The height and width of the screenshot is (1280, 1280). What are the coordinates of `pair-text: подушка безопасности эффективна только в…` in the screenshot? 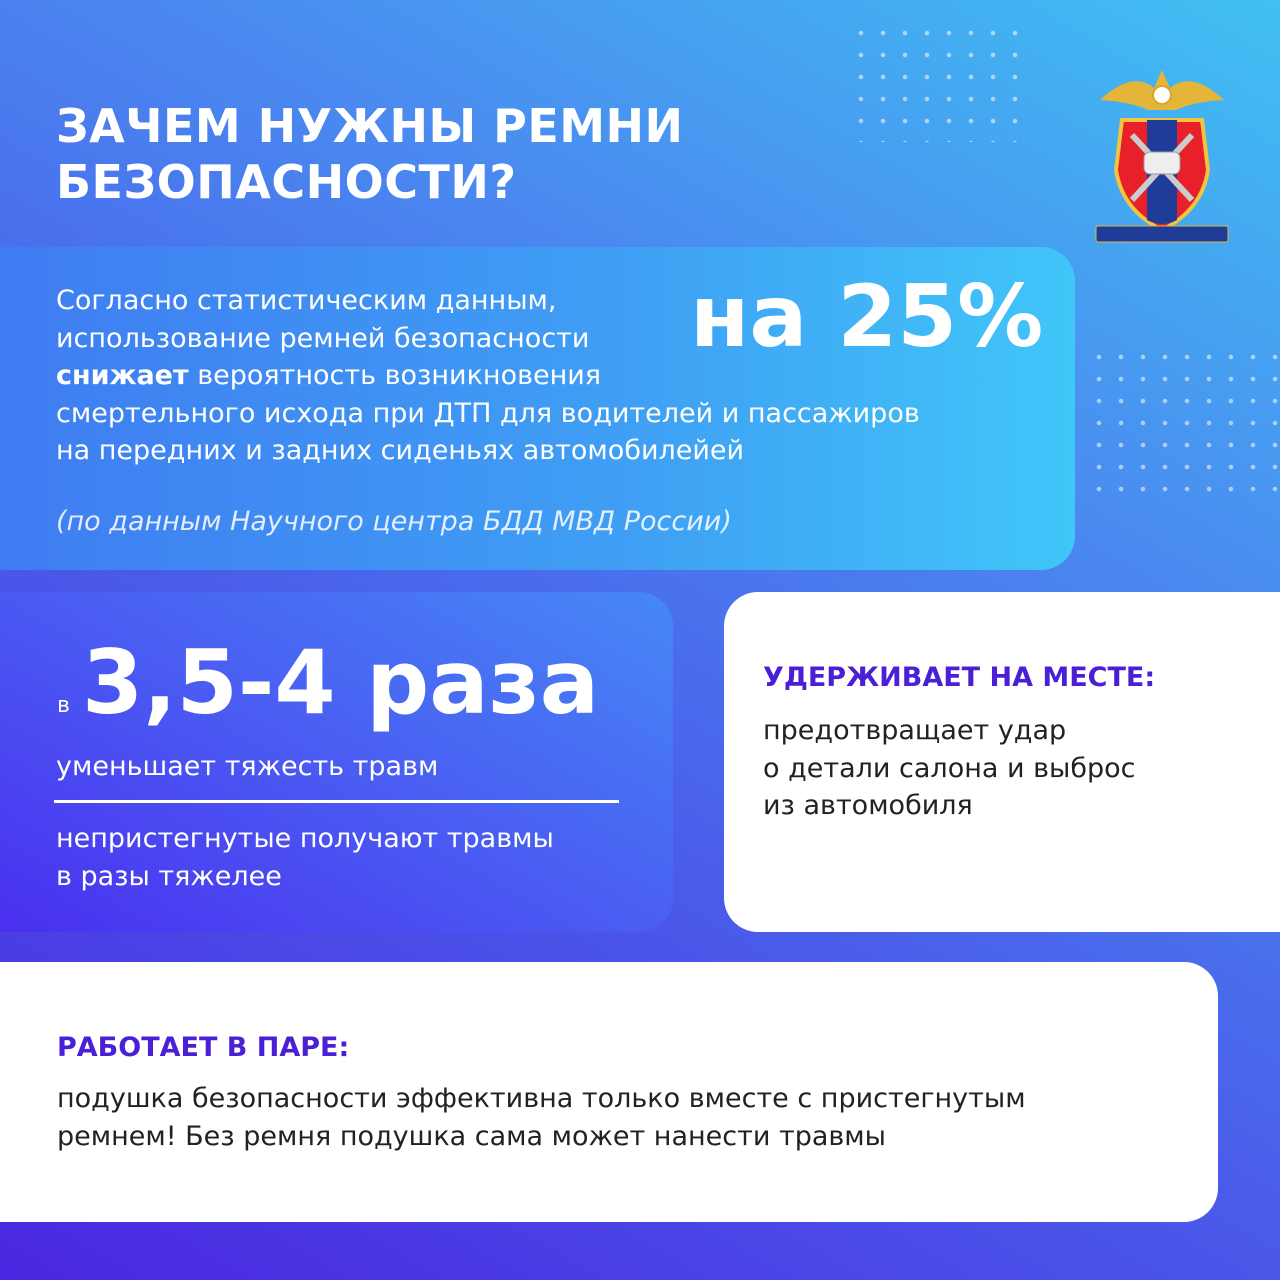 It's located at (541, 1117).